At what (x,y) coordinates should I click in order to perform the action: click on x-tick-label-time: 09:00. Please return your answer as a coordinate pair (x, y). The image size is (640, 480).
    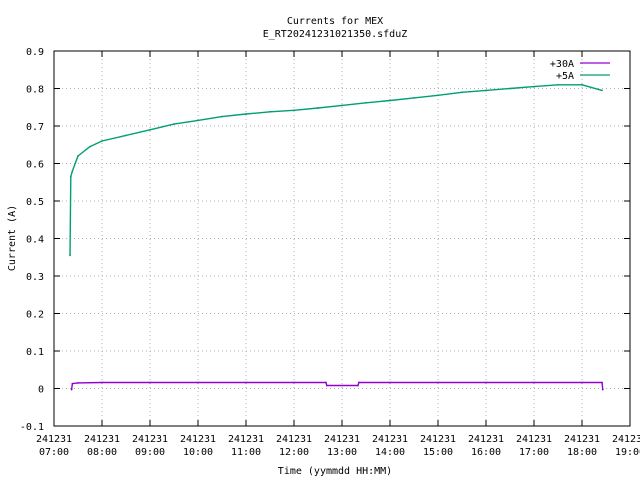
    Looking at the image, I should click on (150, 452).